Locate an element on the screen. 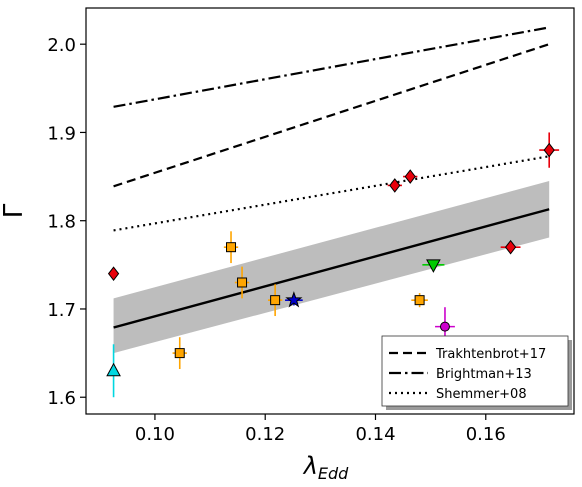 Image resolution: width=582 pixels, height=487 pixels. y-tick-label: 1.6 is located at coordinates (61, 398).